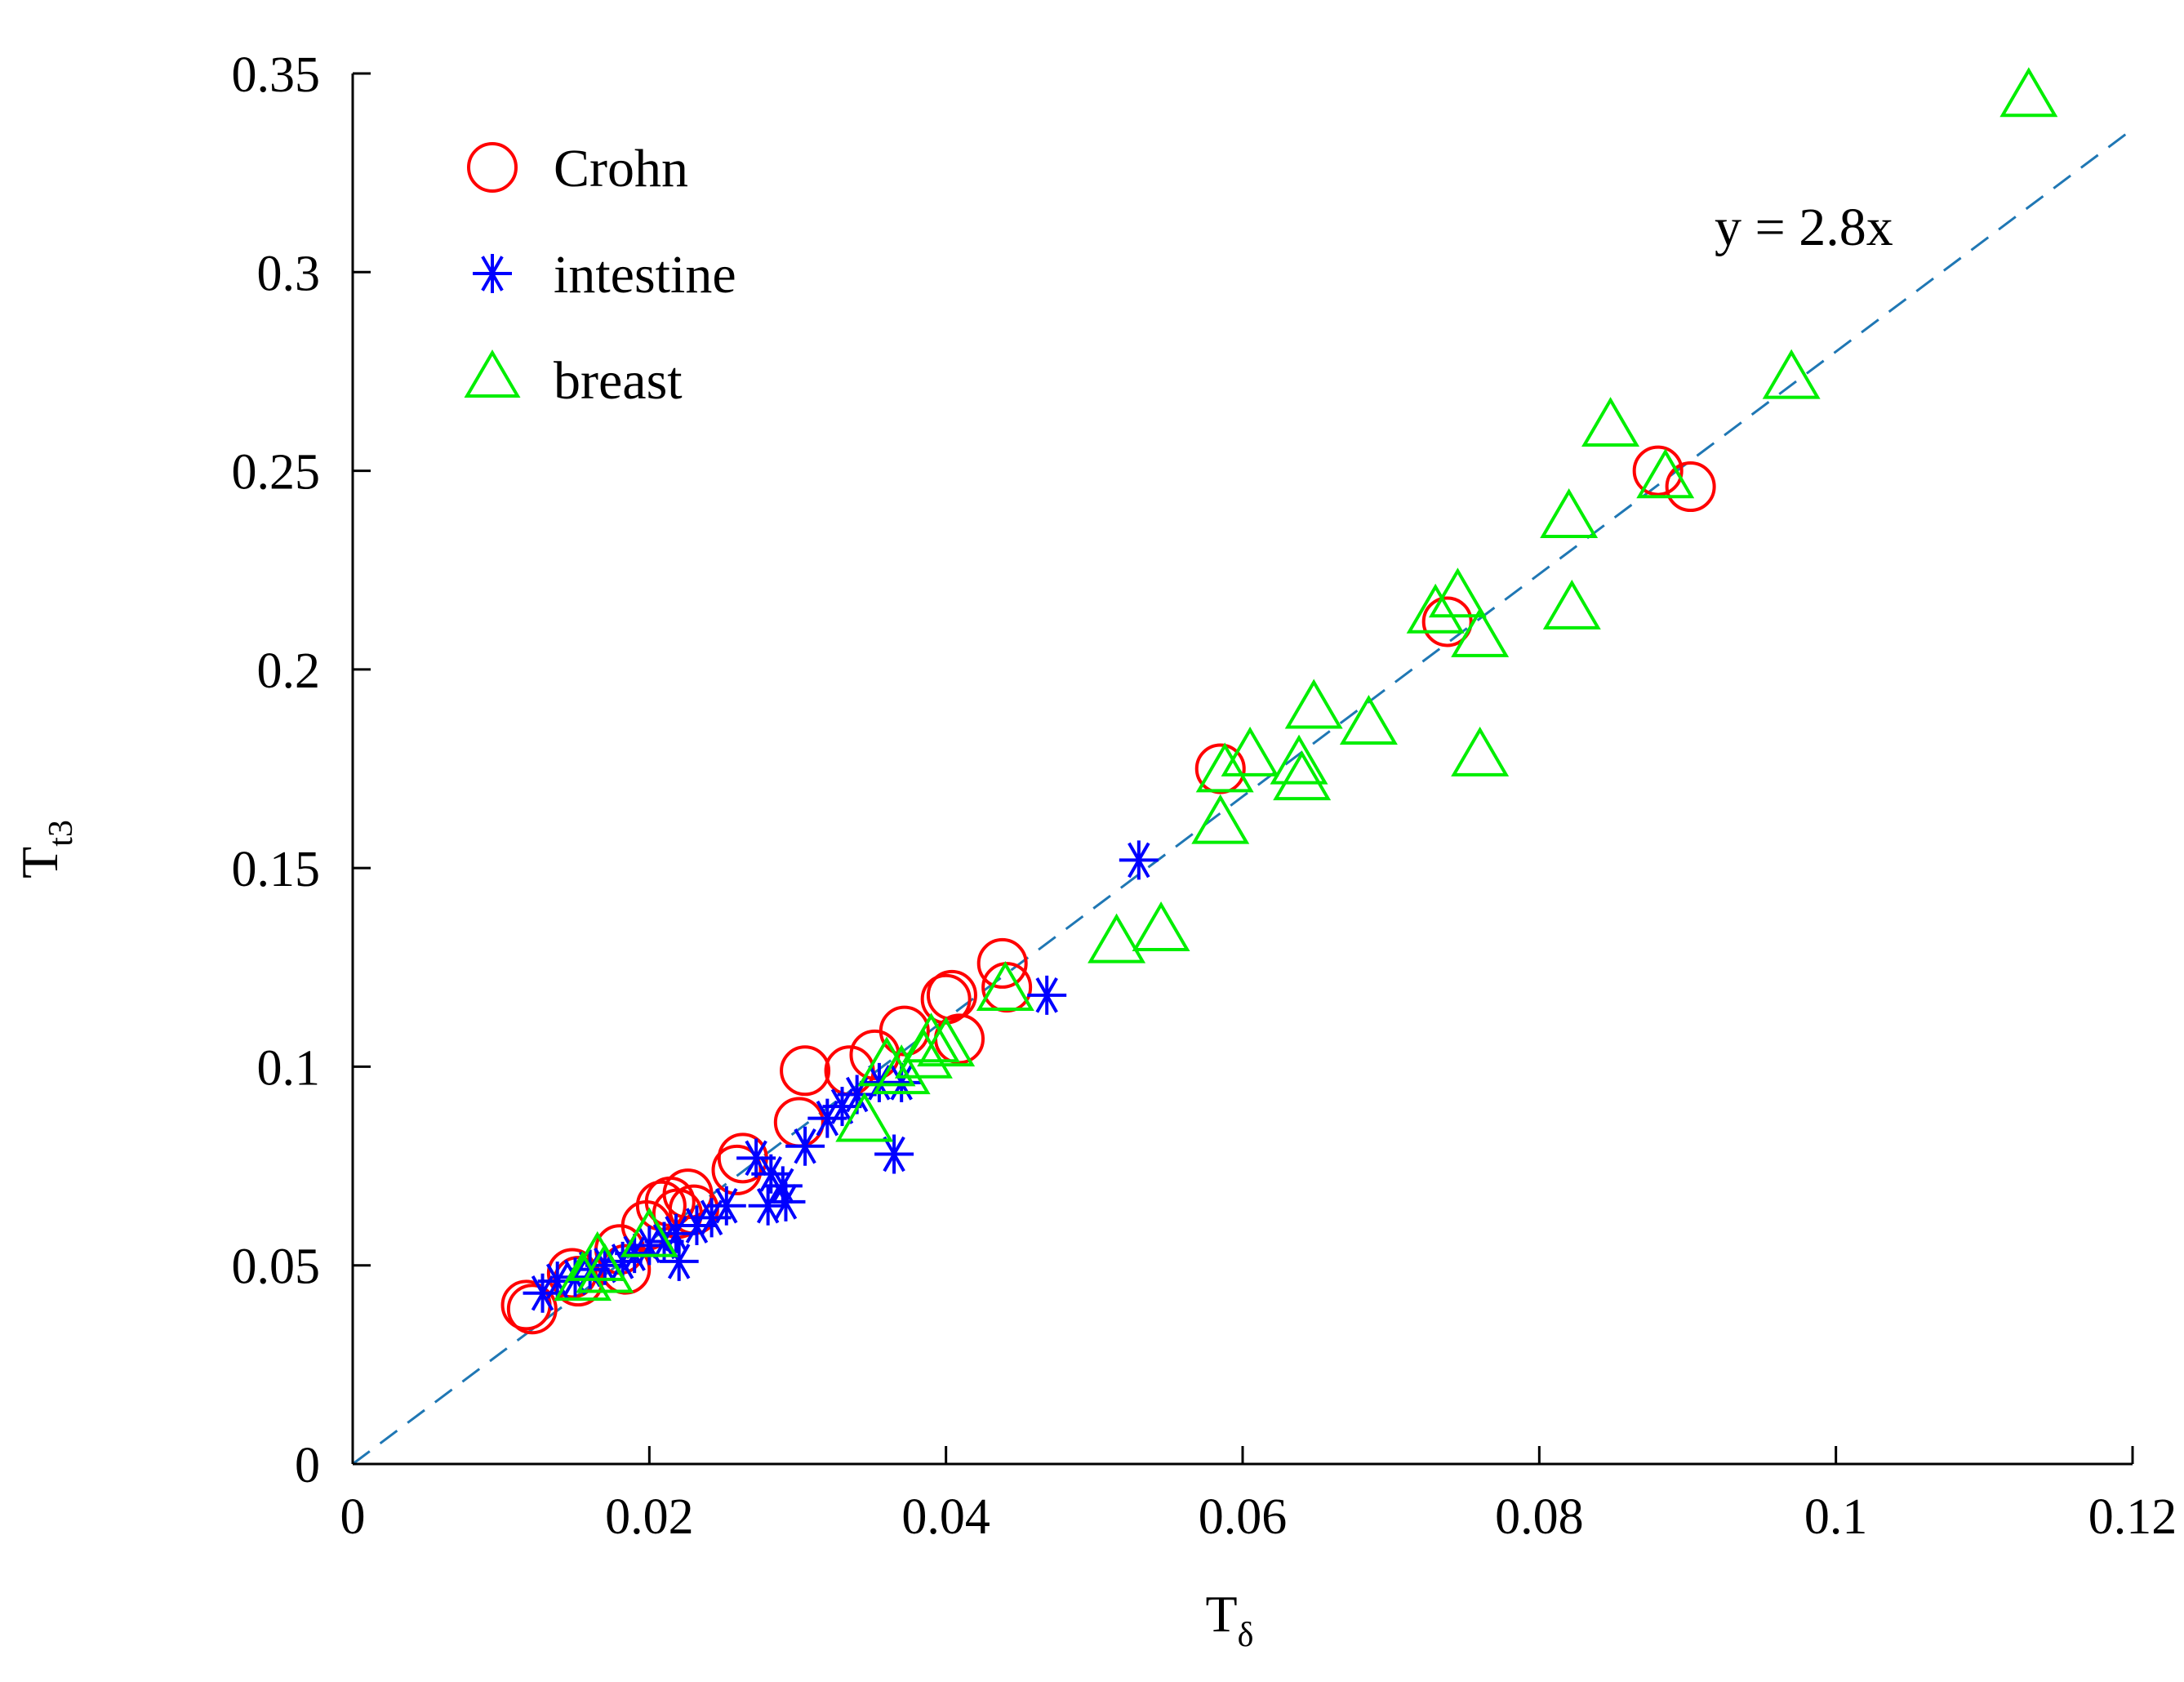 The height and width of the screenshot is (1682, 2184). I want to click on legend-marker-crohn, so click(493, 167).